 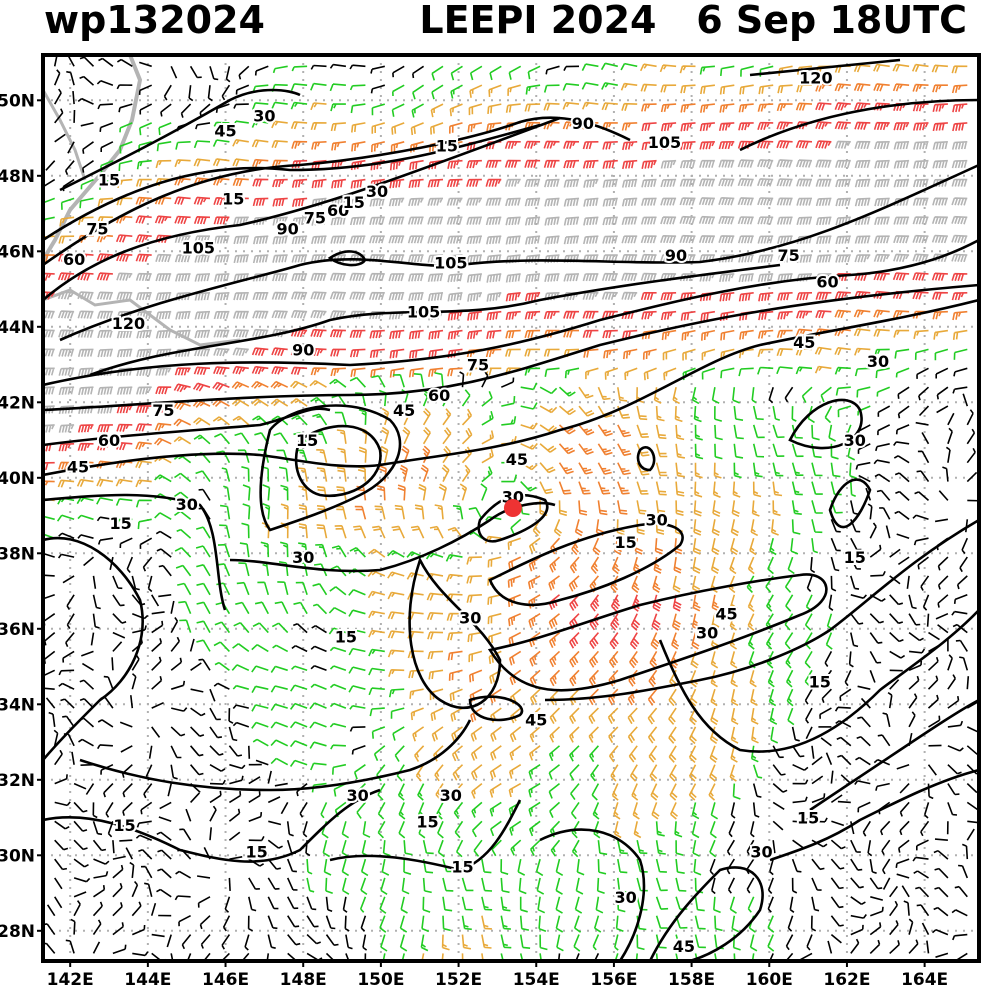 What do you see at coordinates (154, 21) in the screenshot?
I see `storm-id-title: wp132024` at bounding box center [154, 21].